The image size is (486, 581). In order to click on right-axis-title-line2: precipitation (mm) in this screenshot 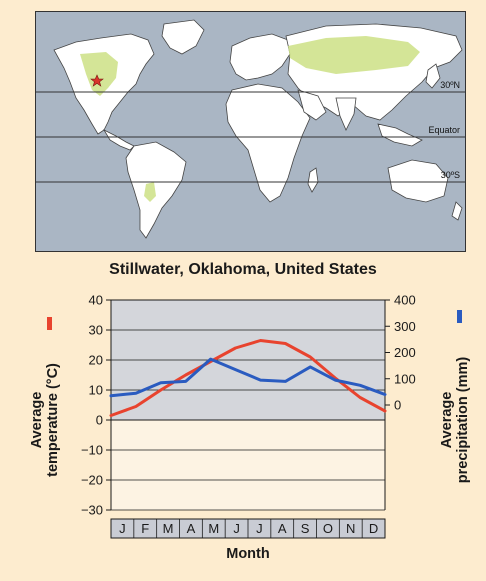, I will do `click(463, 420)`.